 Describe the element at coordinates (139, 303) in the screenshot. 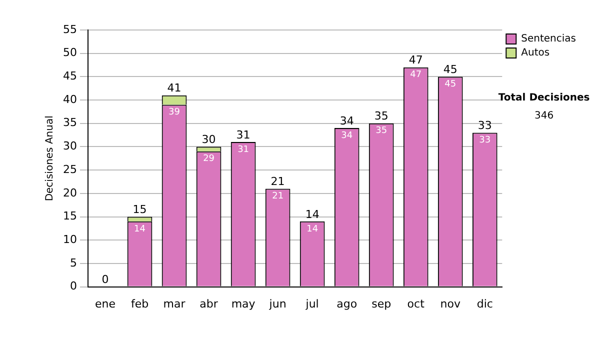

I see `x-tick-label: feb` at that location.